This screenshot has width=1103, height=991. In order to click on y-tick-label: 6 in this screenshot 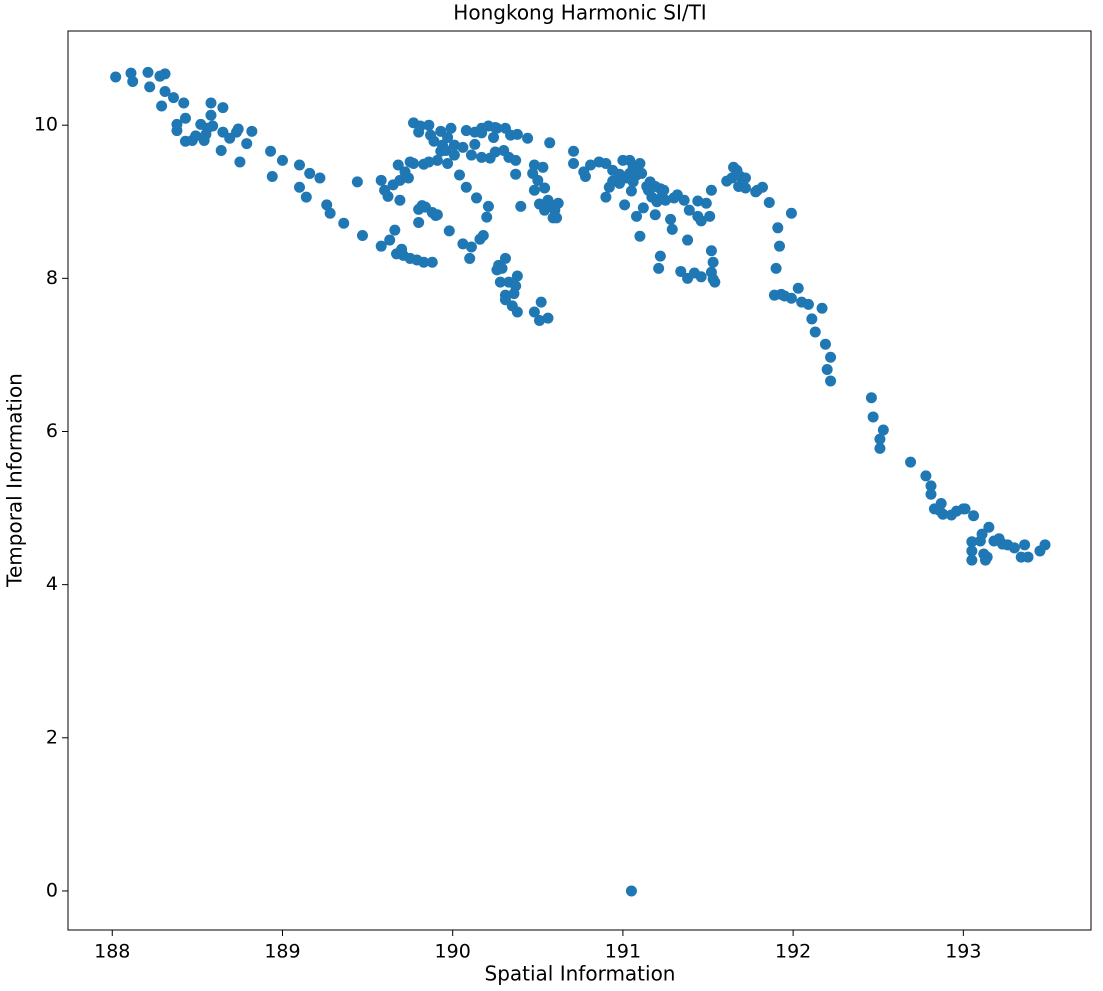, I will do `click(52, 431)`.